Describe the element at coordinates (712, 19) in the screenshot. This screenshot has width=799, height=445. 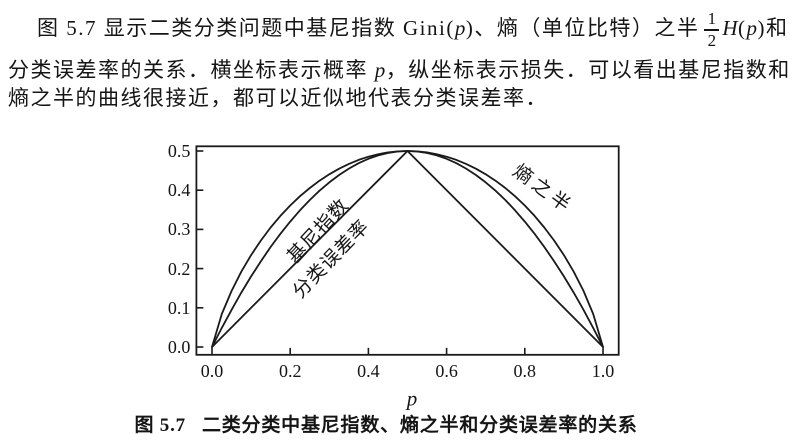
I see `fraction-numerator: 1` at that location.